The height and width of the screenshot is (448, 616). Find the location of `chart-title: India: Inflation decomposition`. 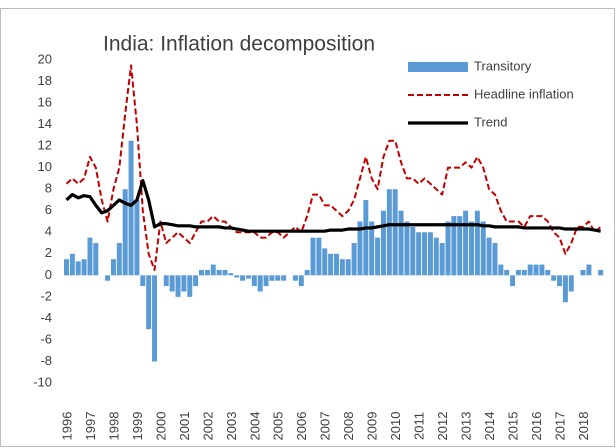

chart-title: India: Inflation decomposition is located at coordinates (239, 44).